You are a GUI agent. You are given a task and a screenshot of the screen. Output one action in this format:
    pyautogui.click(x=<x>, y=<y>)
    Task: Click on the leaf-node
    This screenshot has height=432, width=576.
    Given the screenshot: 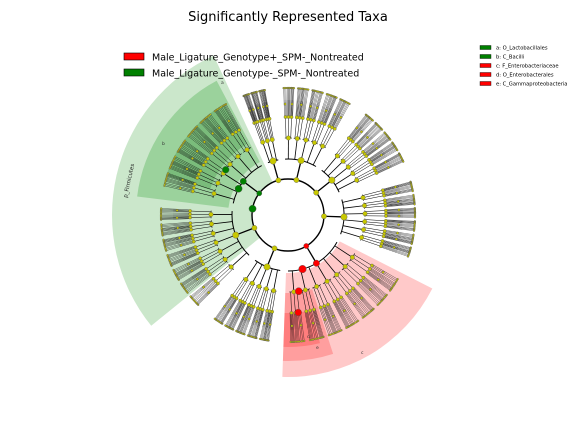 What is the action you would take?
    pyautogui.click(x=168, y=173)
    